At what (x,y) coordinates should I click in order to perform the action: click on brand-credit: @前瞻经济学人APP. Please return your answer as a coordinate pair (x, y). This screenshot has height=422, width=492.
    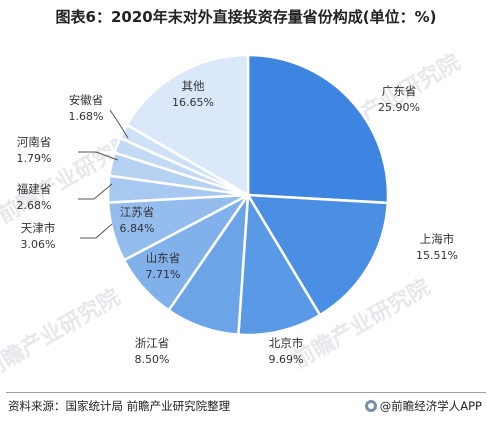
    Looking at the image, I should click on (423, 406).